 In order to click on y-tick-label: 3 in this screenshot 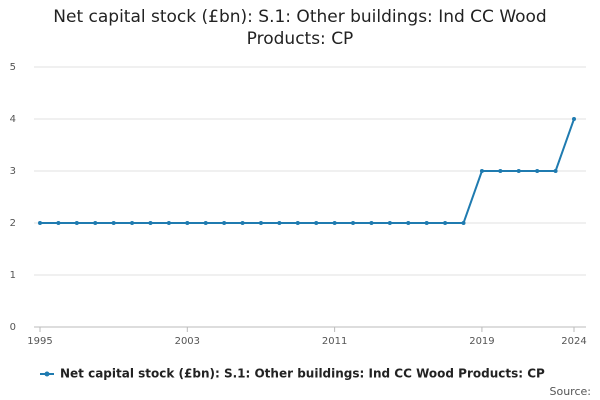, I will do `click(13, 171)`.